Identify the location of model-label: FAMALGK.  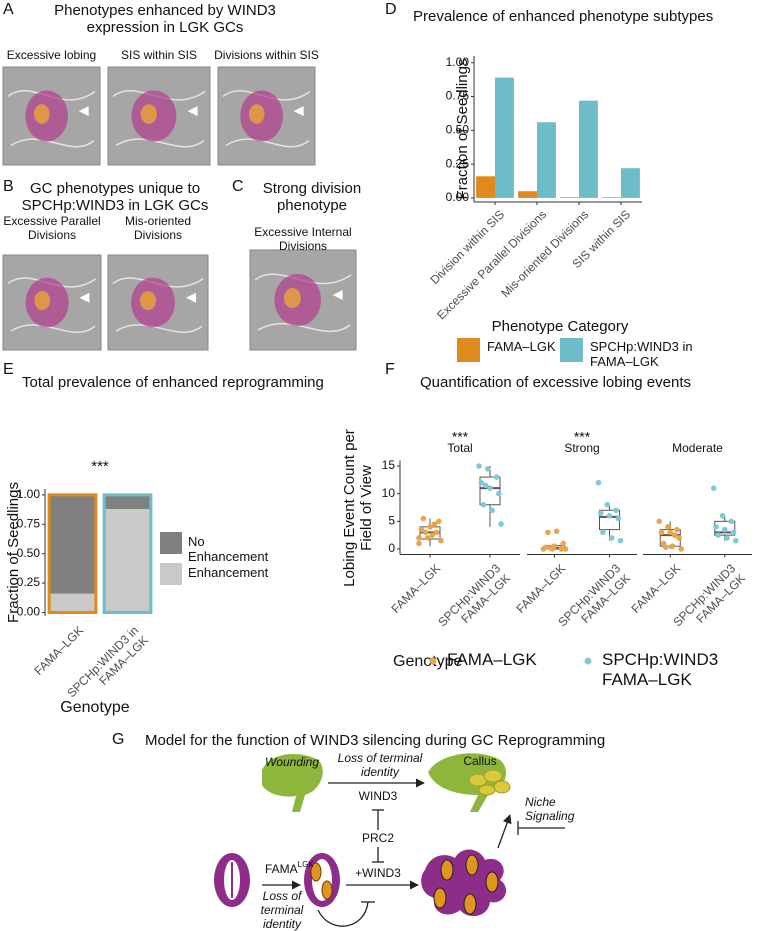
(289, 868).